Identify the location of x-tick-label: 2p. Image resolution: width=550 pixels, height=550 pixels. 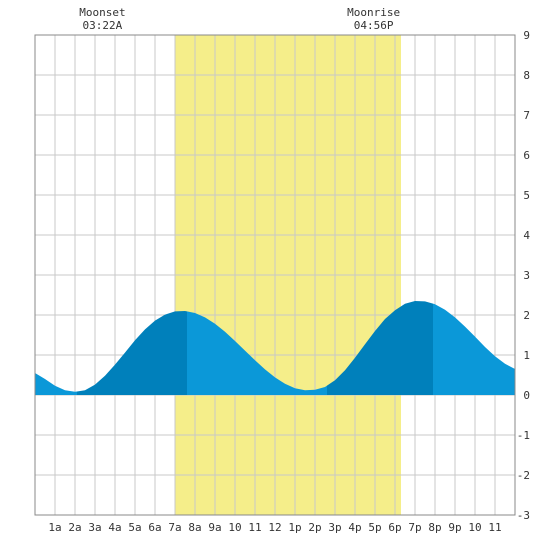
(314, 527).